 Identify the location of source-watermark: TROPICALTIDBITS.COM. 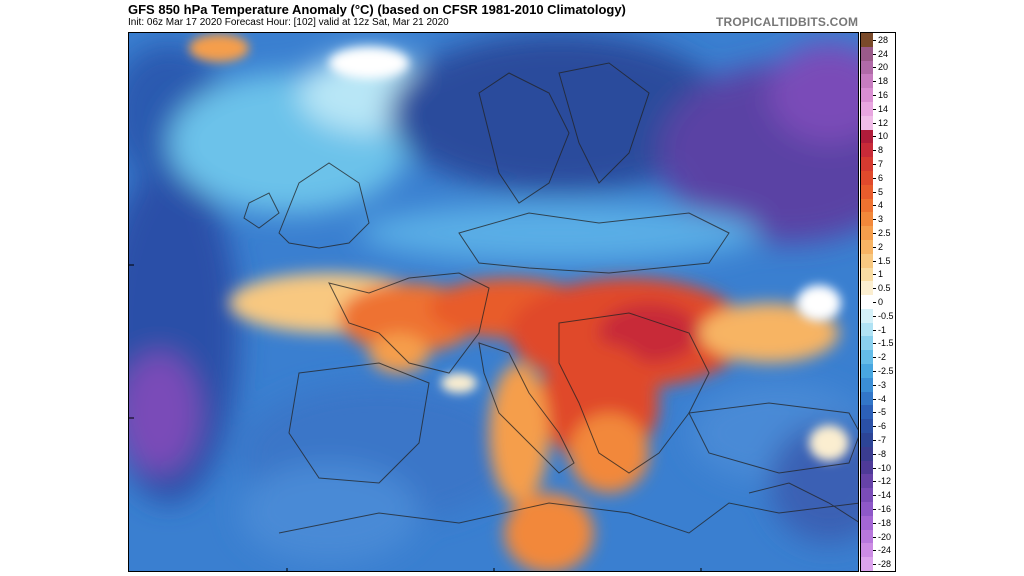
(787, 22).